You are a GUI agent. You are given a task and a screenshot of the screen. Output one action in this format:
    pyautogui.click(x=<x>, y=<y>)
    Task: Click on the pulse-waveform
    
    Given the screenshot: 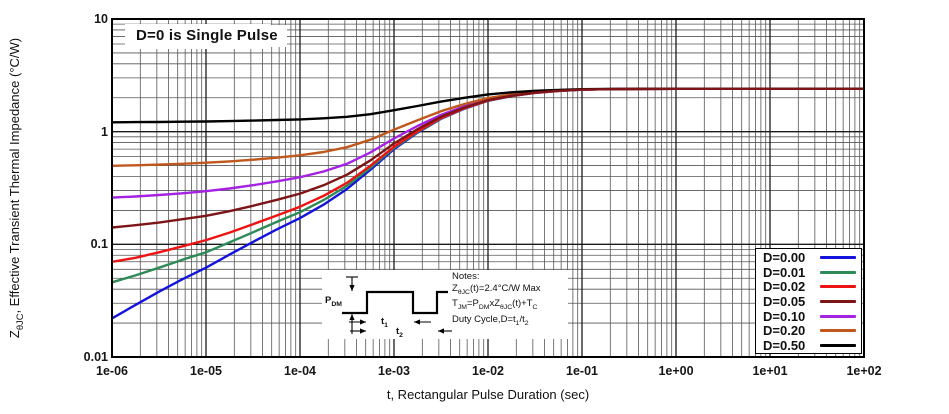 What is the action you would take?
    pyautogui.click(x=395, y=302)
    